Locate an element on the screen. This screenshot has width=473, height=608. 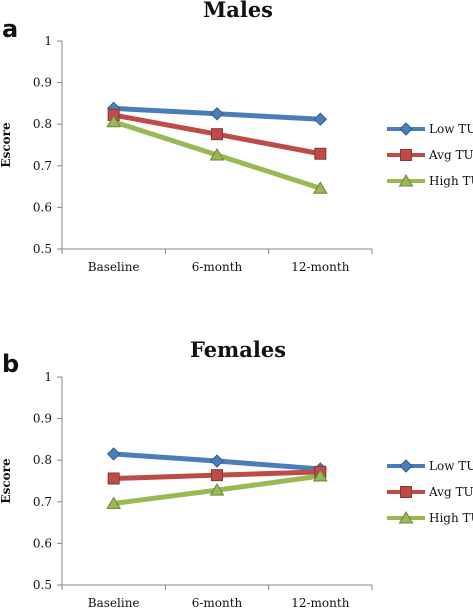
panel-letter-b: b is located at coordinates (10, 364).